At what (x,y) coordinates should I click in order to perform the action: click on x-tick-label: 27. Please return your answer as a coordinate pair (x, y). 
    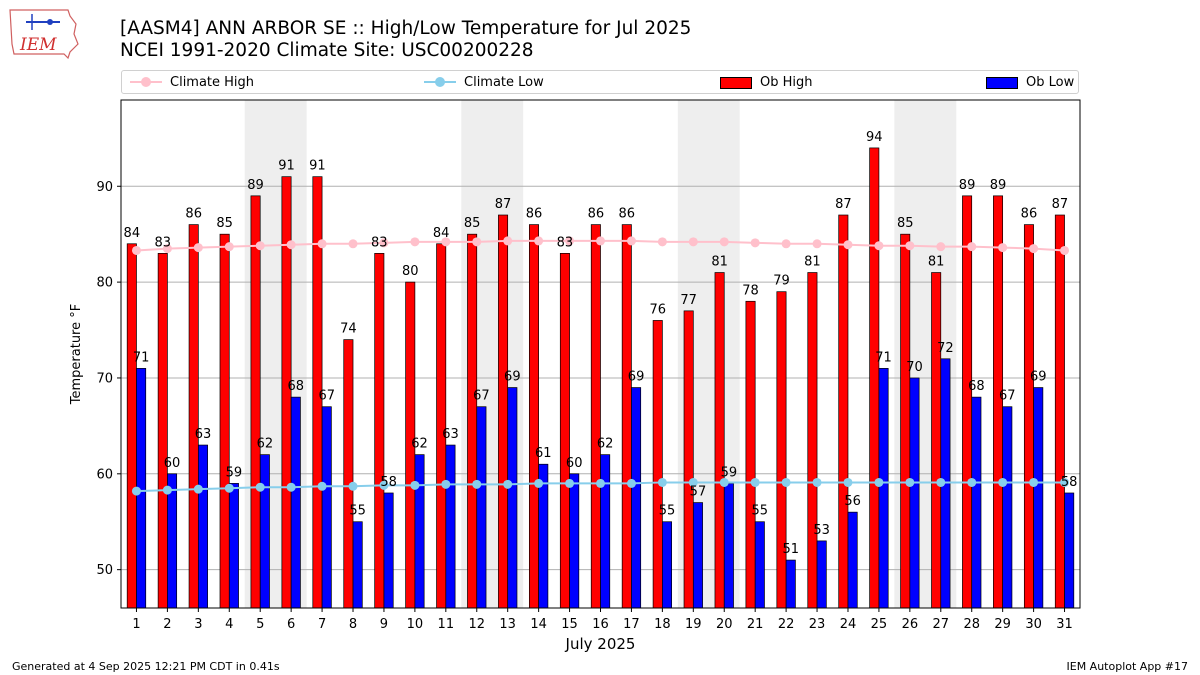
    Looking at the image, I should click on (941, 624).